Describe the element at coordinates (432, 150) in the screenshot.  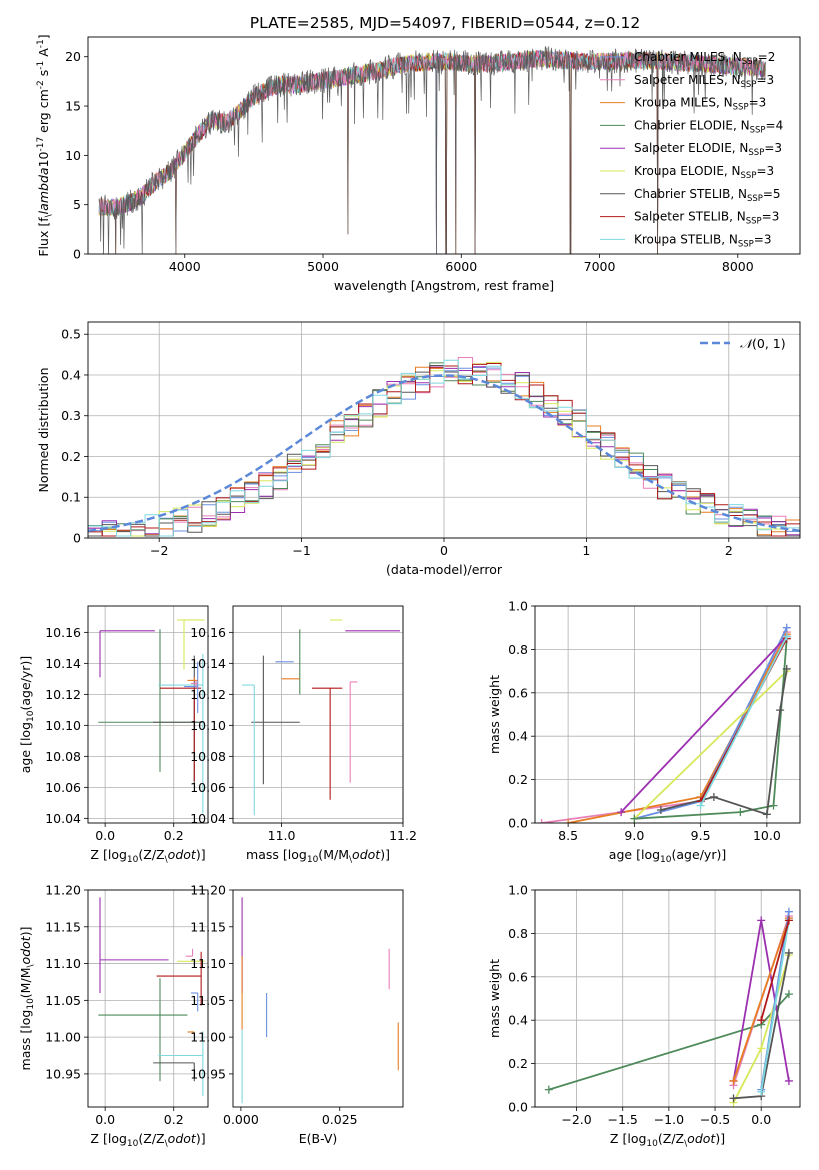
I see `spectrum-series` at that location.